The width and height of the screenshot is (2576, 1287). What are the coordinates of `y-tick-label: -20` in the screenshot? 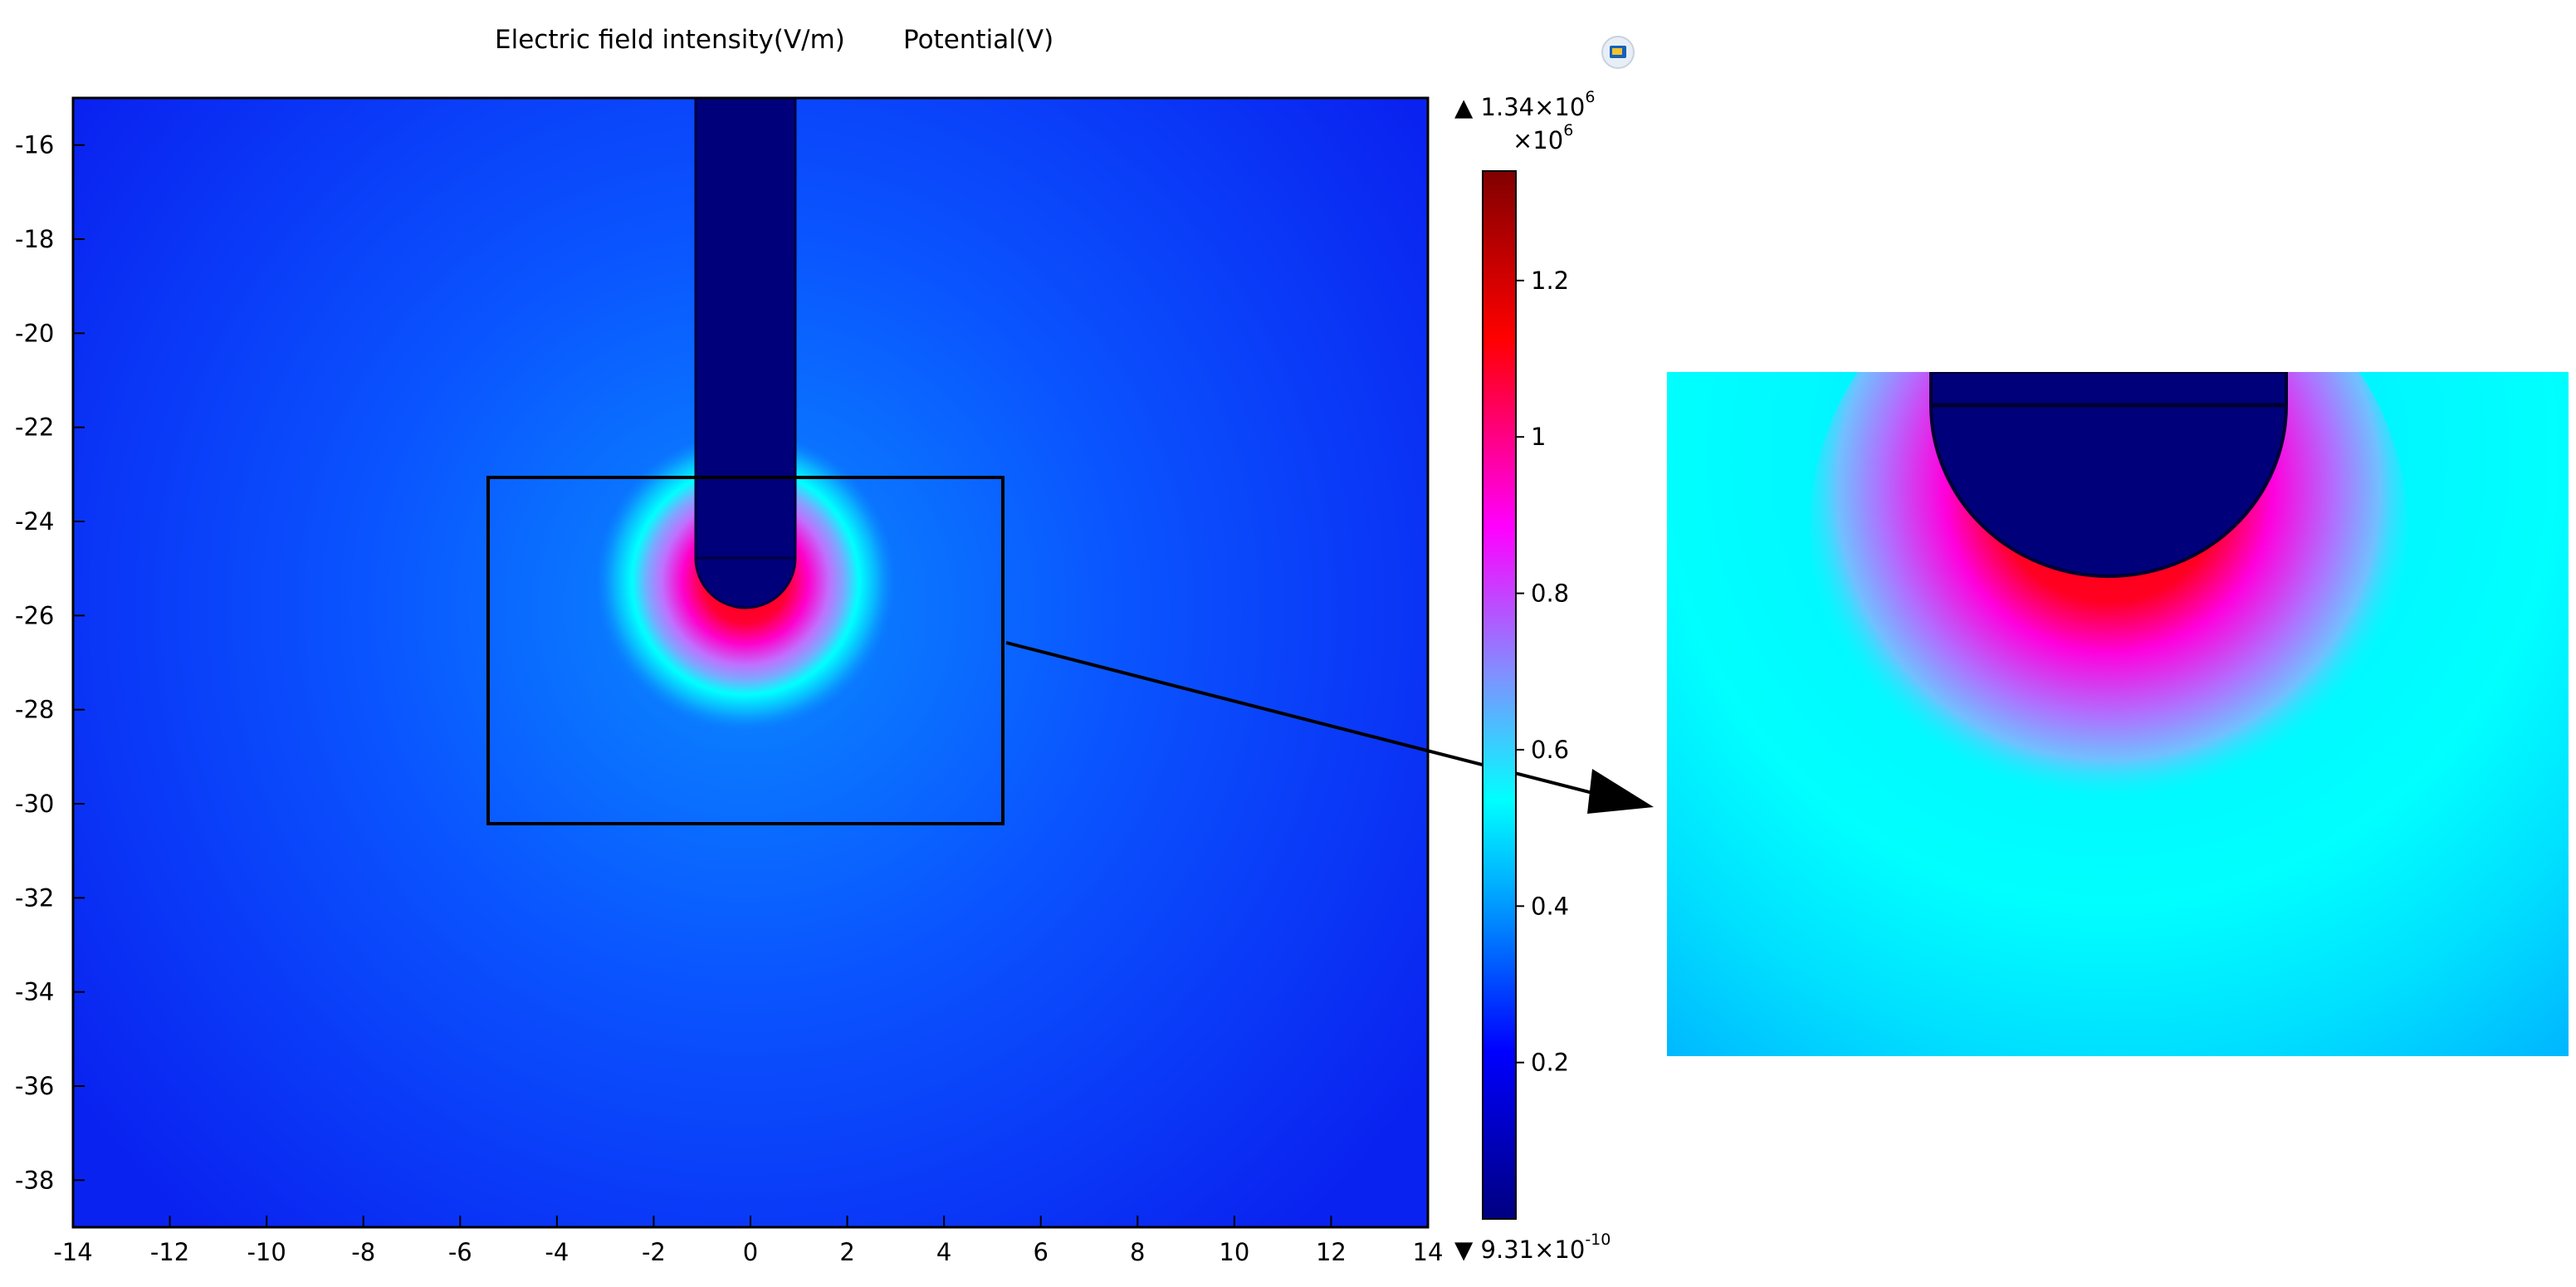 It's located at (34, 333).